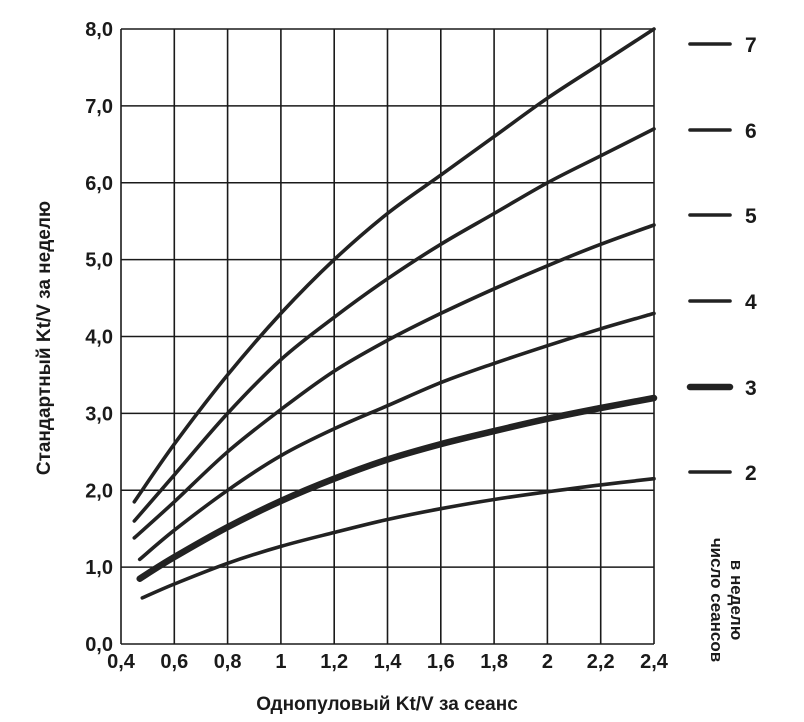 This screenshot has width=804, height=722. I want to click on legend: 7 6 5 4 3 2, so click(721, 259).